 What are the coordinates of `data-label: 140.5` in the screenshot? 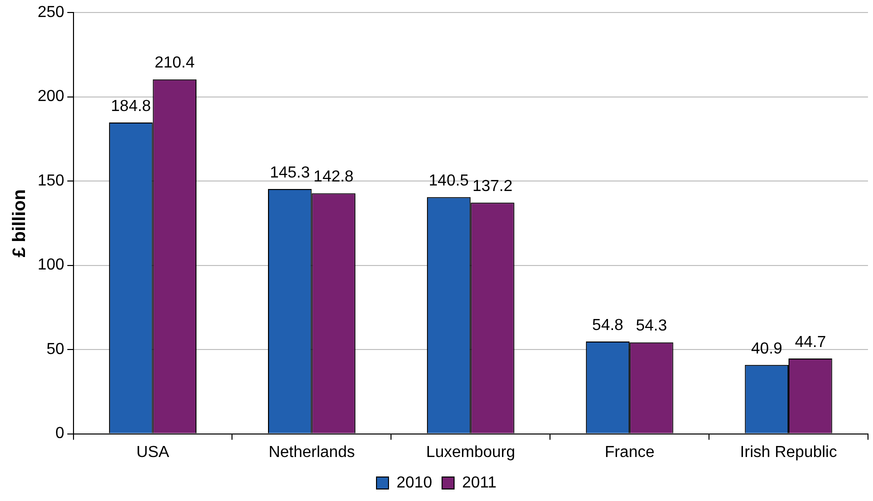 It's located at (448, 181).